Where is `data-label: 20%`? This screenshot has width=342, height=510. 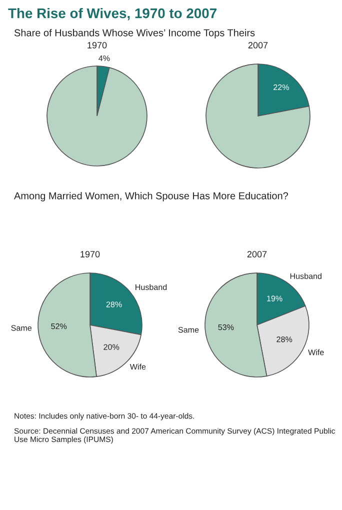 data-label: 20% is located at coordinates (112, 347).